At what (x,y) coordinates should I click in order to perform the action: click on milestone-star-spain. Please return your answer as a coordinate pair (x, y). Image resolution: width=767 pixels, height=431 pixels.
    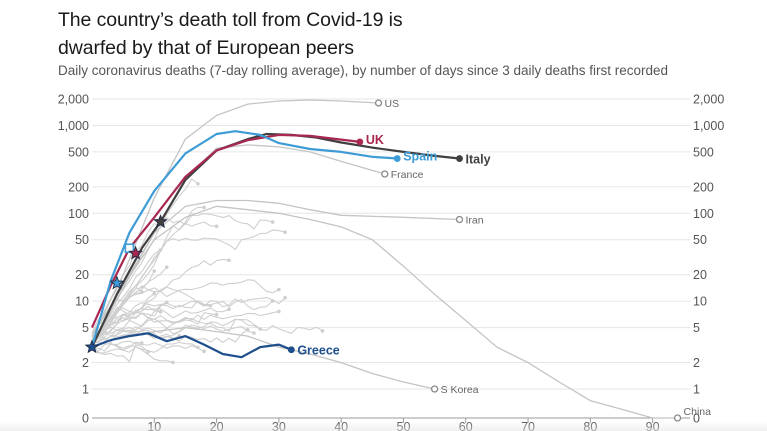
    Looking at the image, I should click on (117, 282).